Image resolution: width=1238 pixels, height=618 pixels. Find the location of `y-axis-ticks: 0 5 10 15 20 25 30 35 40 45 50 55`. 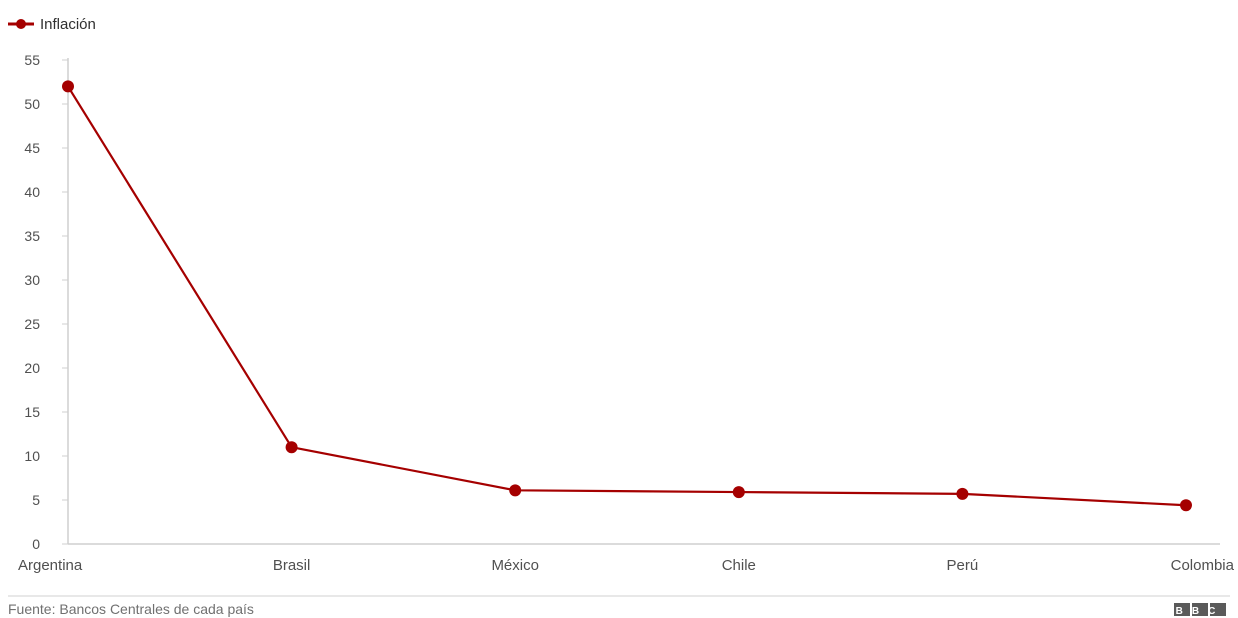

y-axis-ticks: 0 5 10 15 20 25 30 35 40 45 50 55 is located at coordinates (46, 302).